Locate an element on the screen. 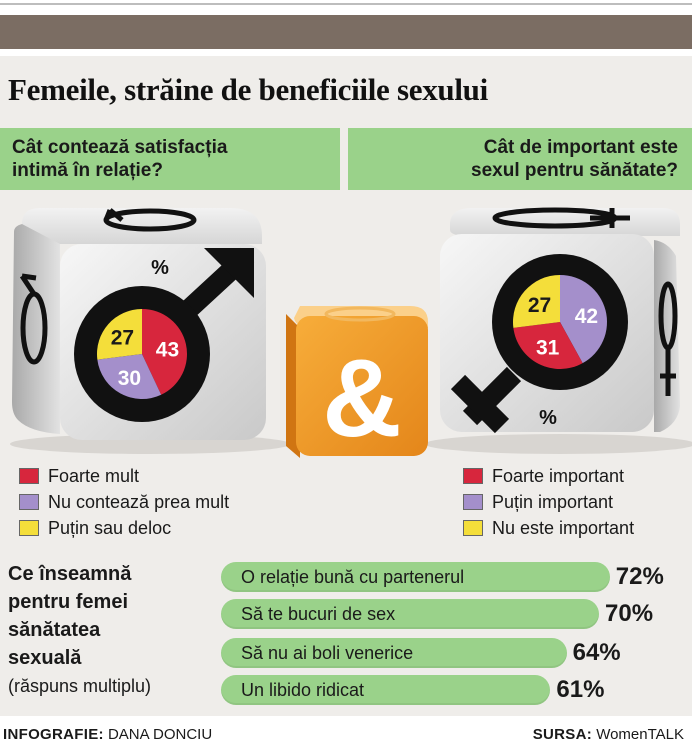 Image resolution: width=692 pixels, height=750 pixels. shadow-right is located at coordinates (558, 444).